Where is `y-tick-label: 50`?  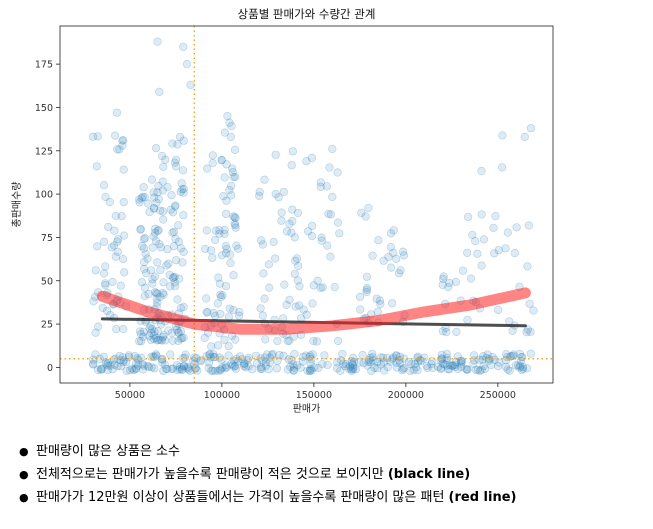
y-tick-label: 50 is located at coordinates (47, 281).